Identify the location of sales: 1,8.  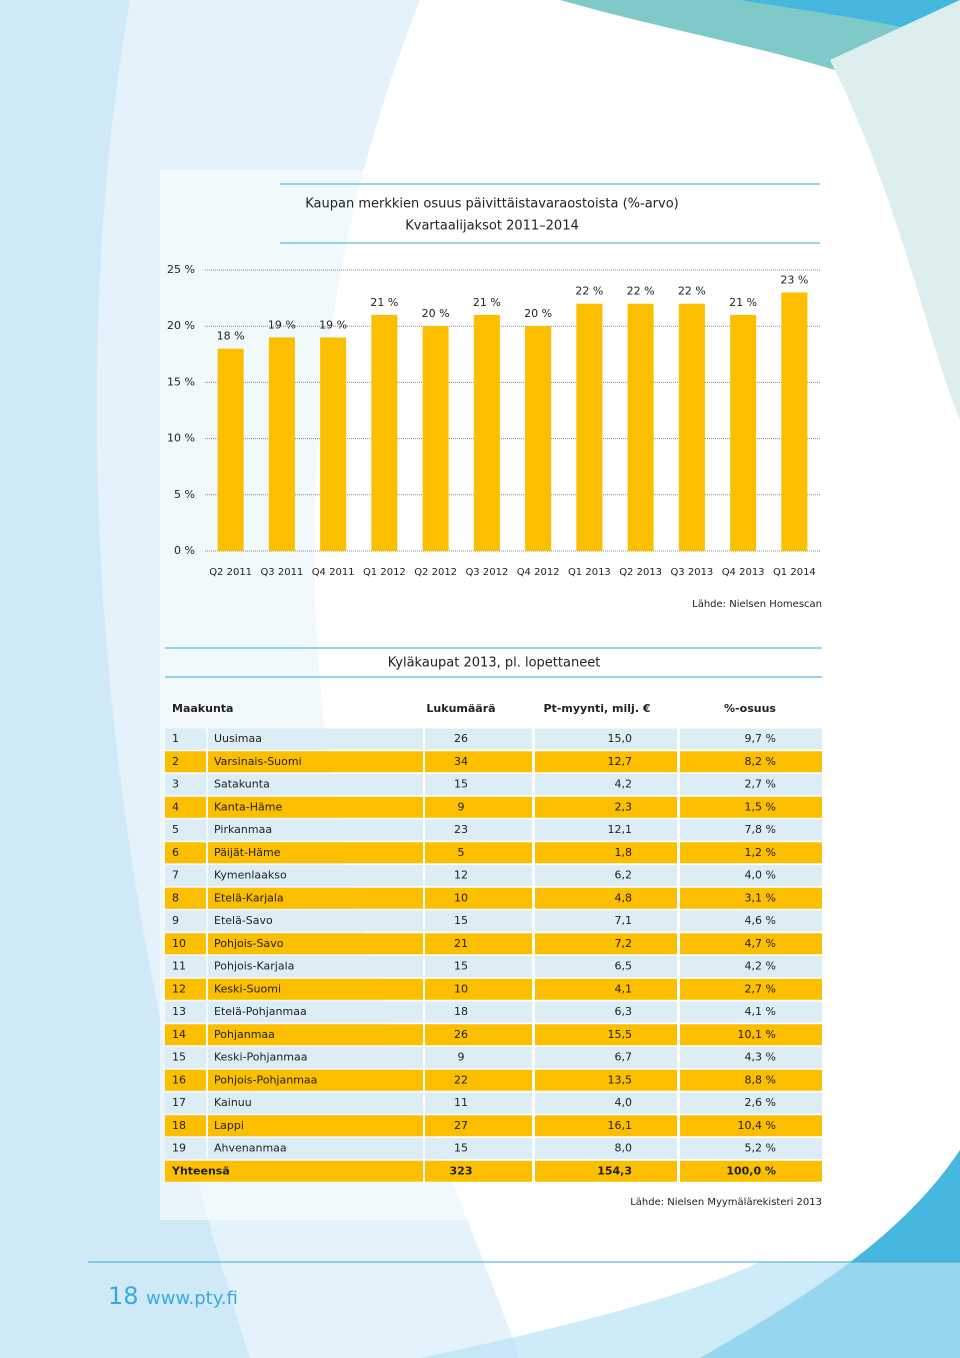
(624, 852).